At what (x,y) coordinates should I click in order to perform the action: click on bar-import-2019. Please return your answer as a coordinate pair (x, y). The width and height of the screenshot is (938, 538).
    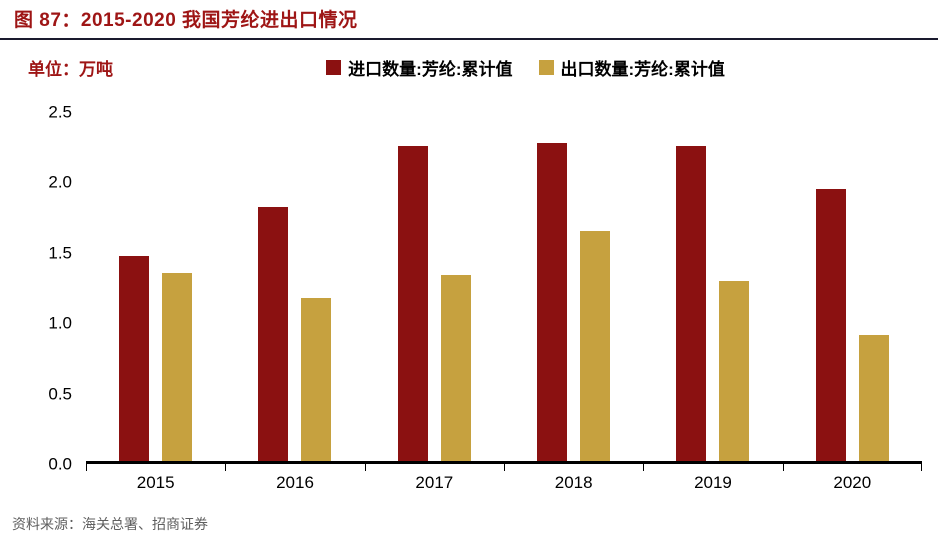
    Looking at the image, I should click on (691, 303).